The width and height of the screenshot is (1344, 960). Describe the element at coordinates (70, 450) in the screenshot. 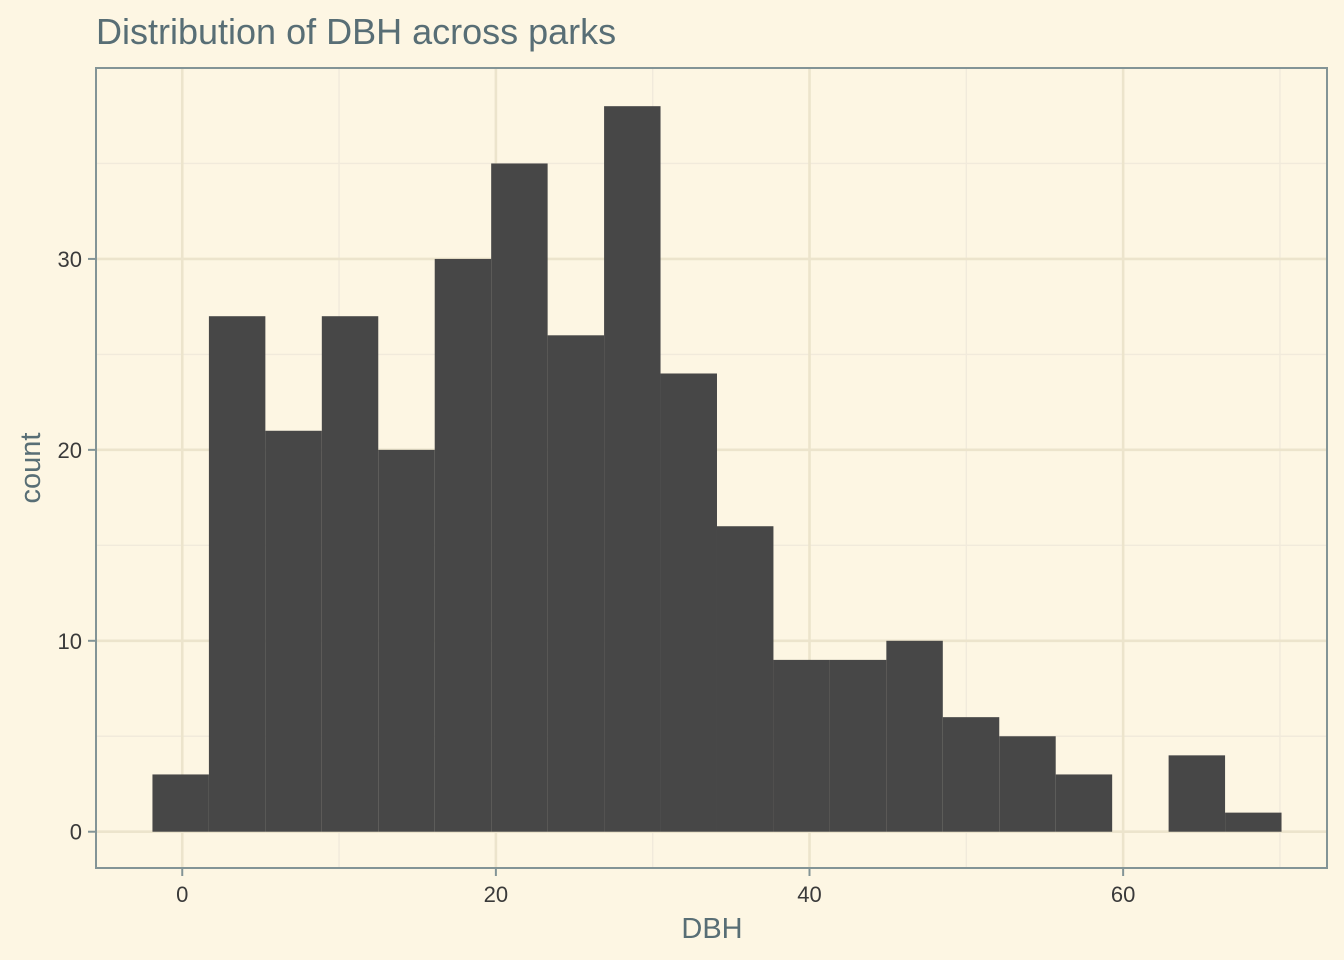

I see `y-tick-label: 20` at that location.